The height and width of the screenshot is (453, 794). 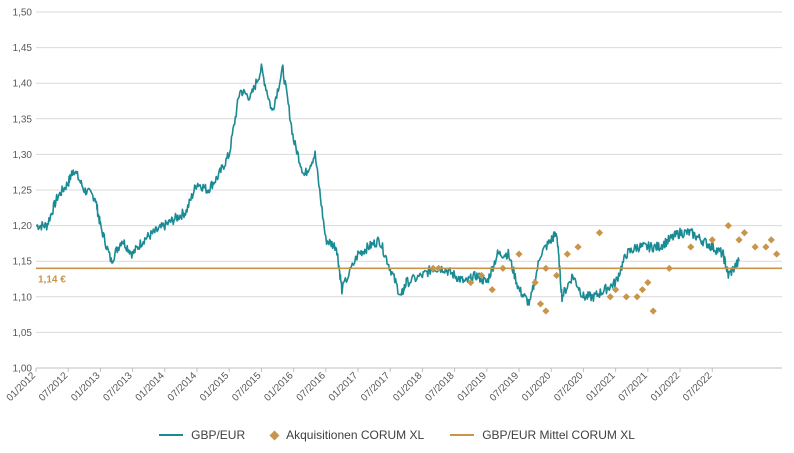 I want to click on x-tick-label: 01/2022, so click(x=666, y=387).